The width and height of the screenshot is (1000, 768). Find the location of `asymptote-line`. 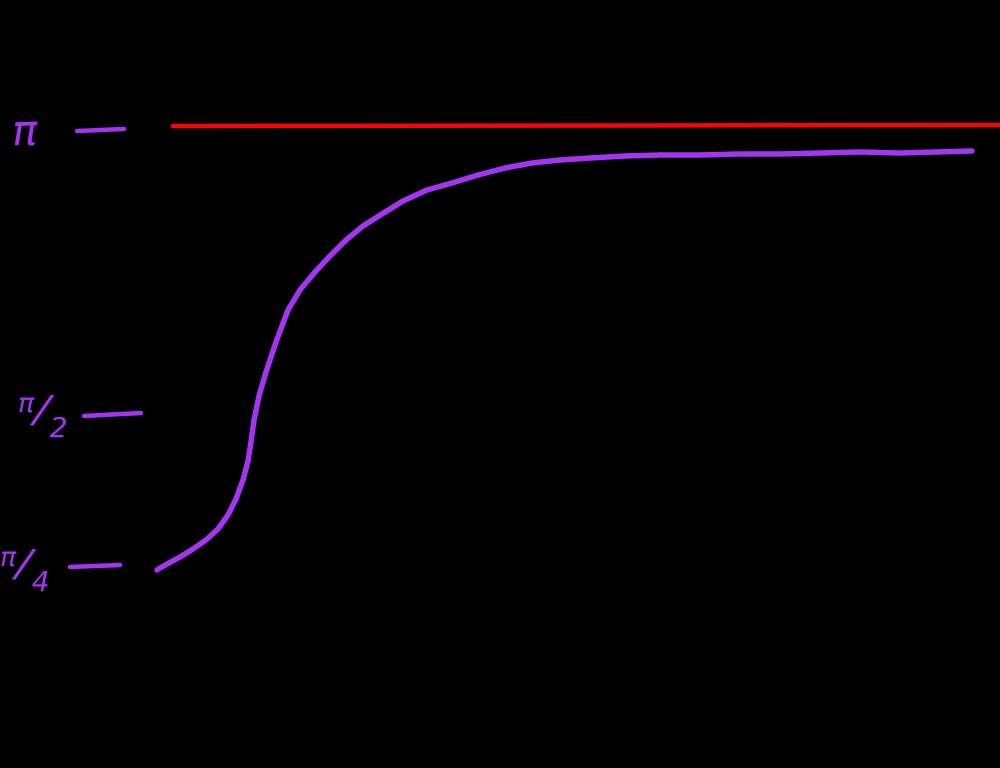

asymptote-line is located at coordinates (585, 125).